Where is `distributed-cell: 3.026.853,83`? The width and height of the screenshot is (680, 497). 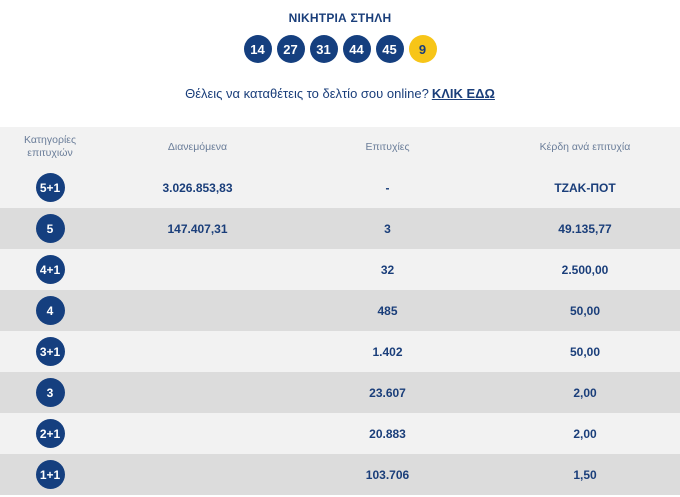 distributed-cell: 3.026.853,83 is located at coordinates (197, 187).